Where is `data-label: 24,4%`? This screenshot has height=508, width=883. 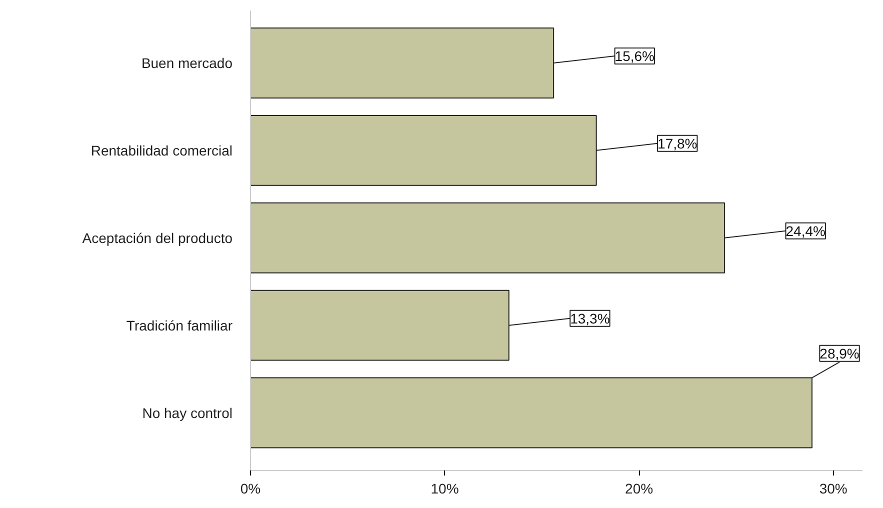 data-label: 24,4% is located at coordinates (806, 230).